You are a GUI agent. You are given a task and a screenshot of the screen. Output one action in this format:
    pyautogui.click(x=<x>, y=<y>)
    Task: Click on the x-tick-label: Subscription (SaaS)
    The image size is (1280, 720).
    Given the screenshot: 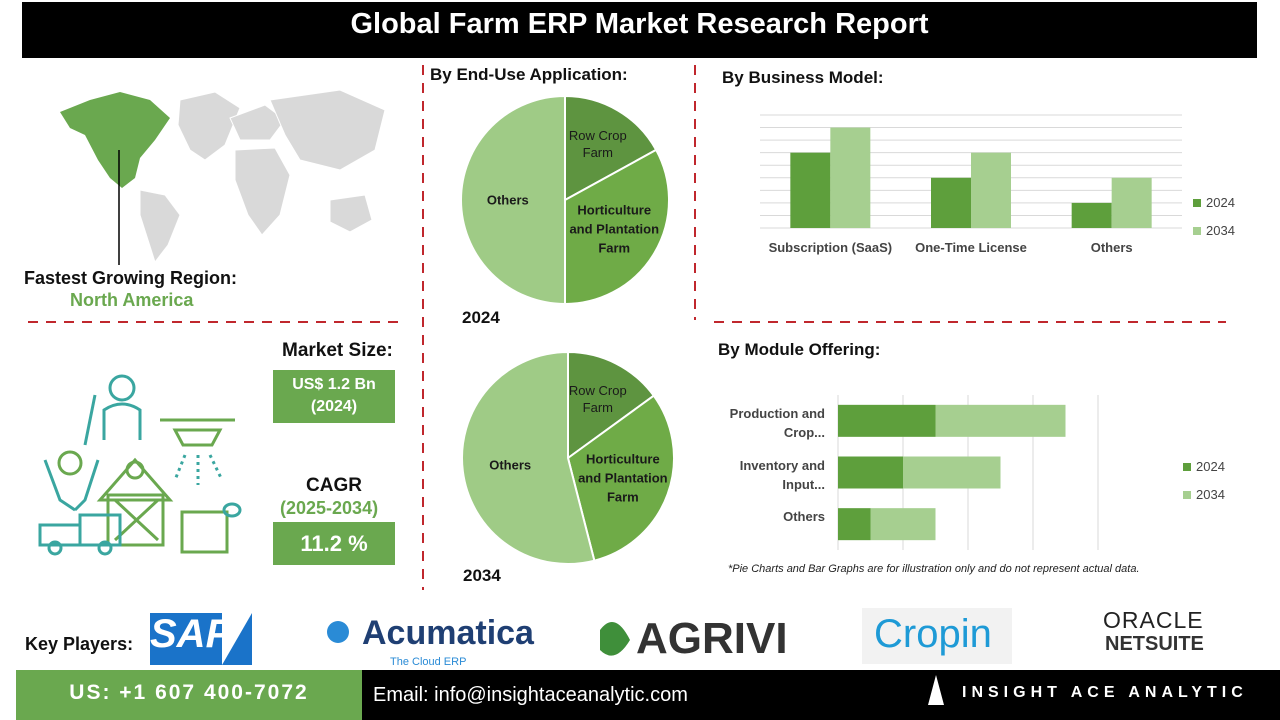 What is the action you would take?
    pyautogui.click(x=830, y=247)
    